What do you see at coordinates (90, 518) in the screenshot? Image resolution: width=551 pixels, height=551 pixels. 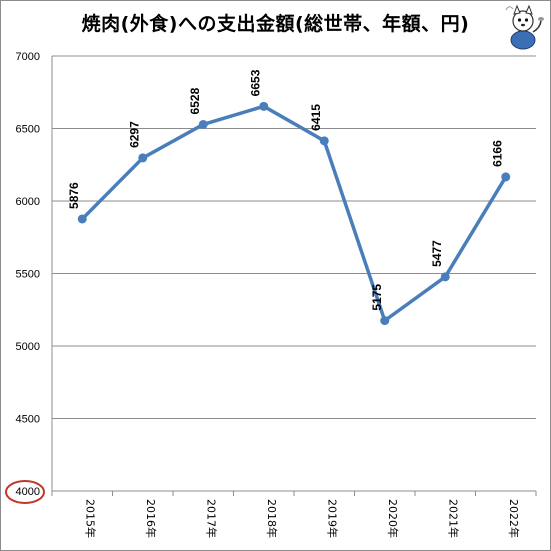 I see `x-tick-label: 2015年` at bounding box center [90, 518].